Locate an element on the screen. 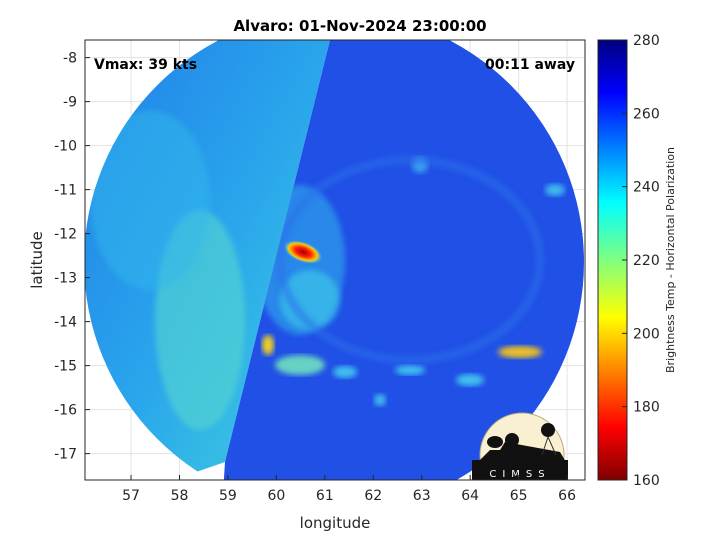 The image size is (720, 544). plot-title: Alvaro: 01-Nov-2024 23:00:00 is located at coordinates (359, 26).